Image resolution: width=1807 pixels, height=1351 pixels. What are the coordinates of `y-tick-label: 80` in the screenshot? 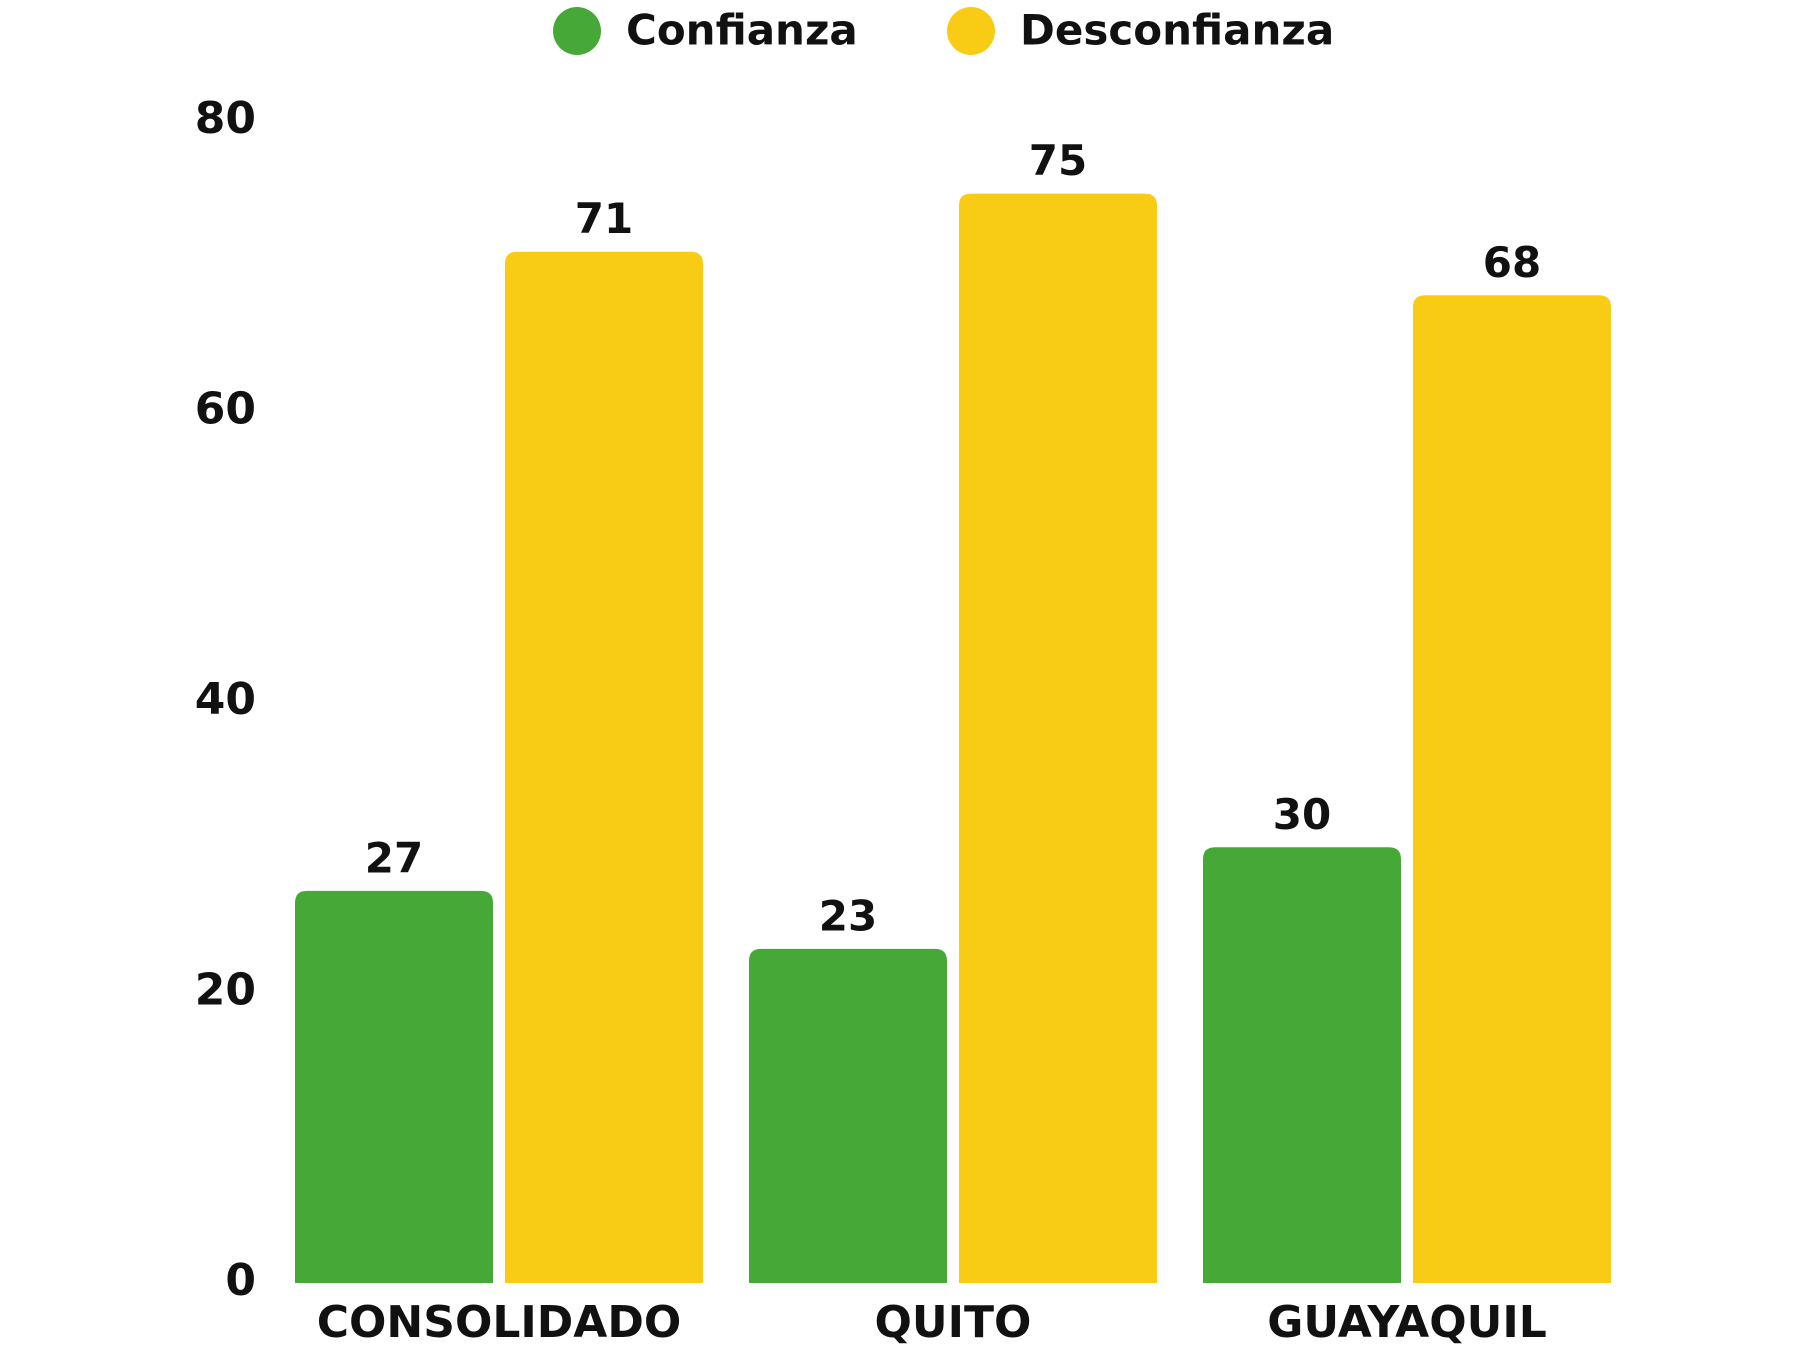 It's located at (225, 118).